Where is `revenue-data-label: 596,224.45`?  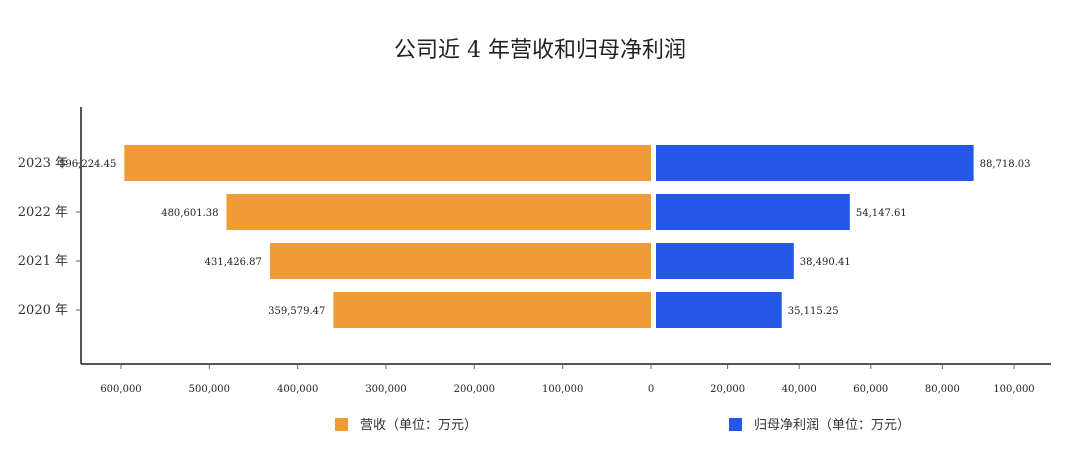 revenue-data-label: 596,224.45 is located at coordinates (87, 164).